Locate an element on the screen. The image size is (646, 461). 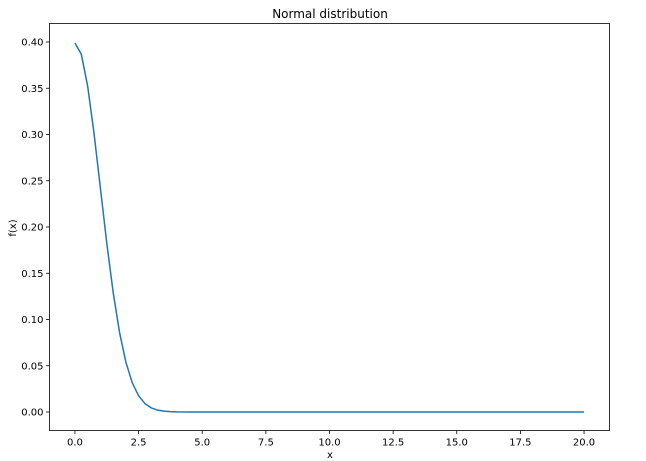
x-axis-ticks: 0.0 2.5 5.0 7.5 10.0 12.5 15.0 17.5 20.0 is located at coordinates (331, 439).